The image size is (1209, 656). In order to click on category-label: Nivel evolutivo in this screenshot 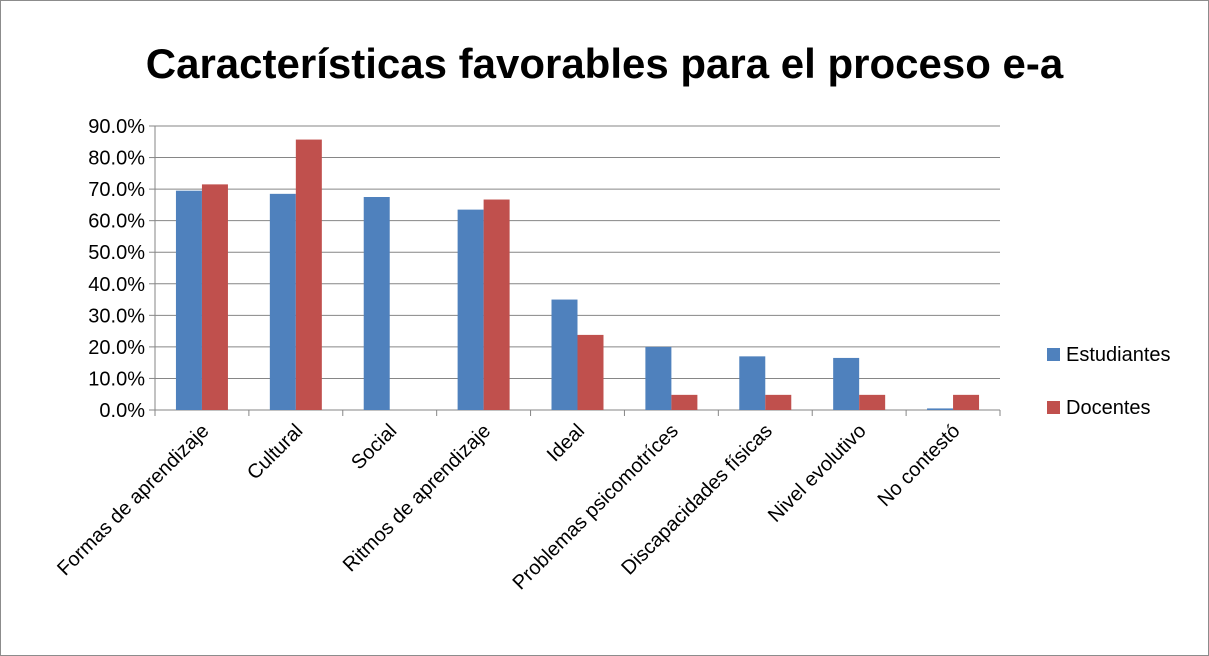, I will do `click(817, 473)`.